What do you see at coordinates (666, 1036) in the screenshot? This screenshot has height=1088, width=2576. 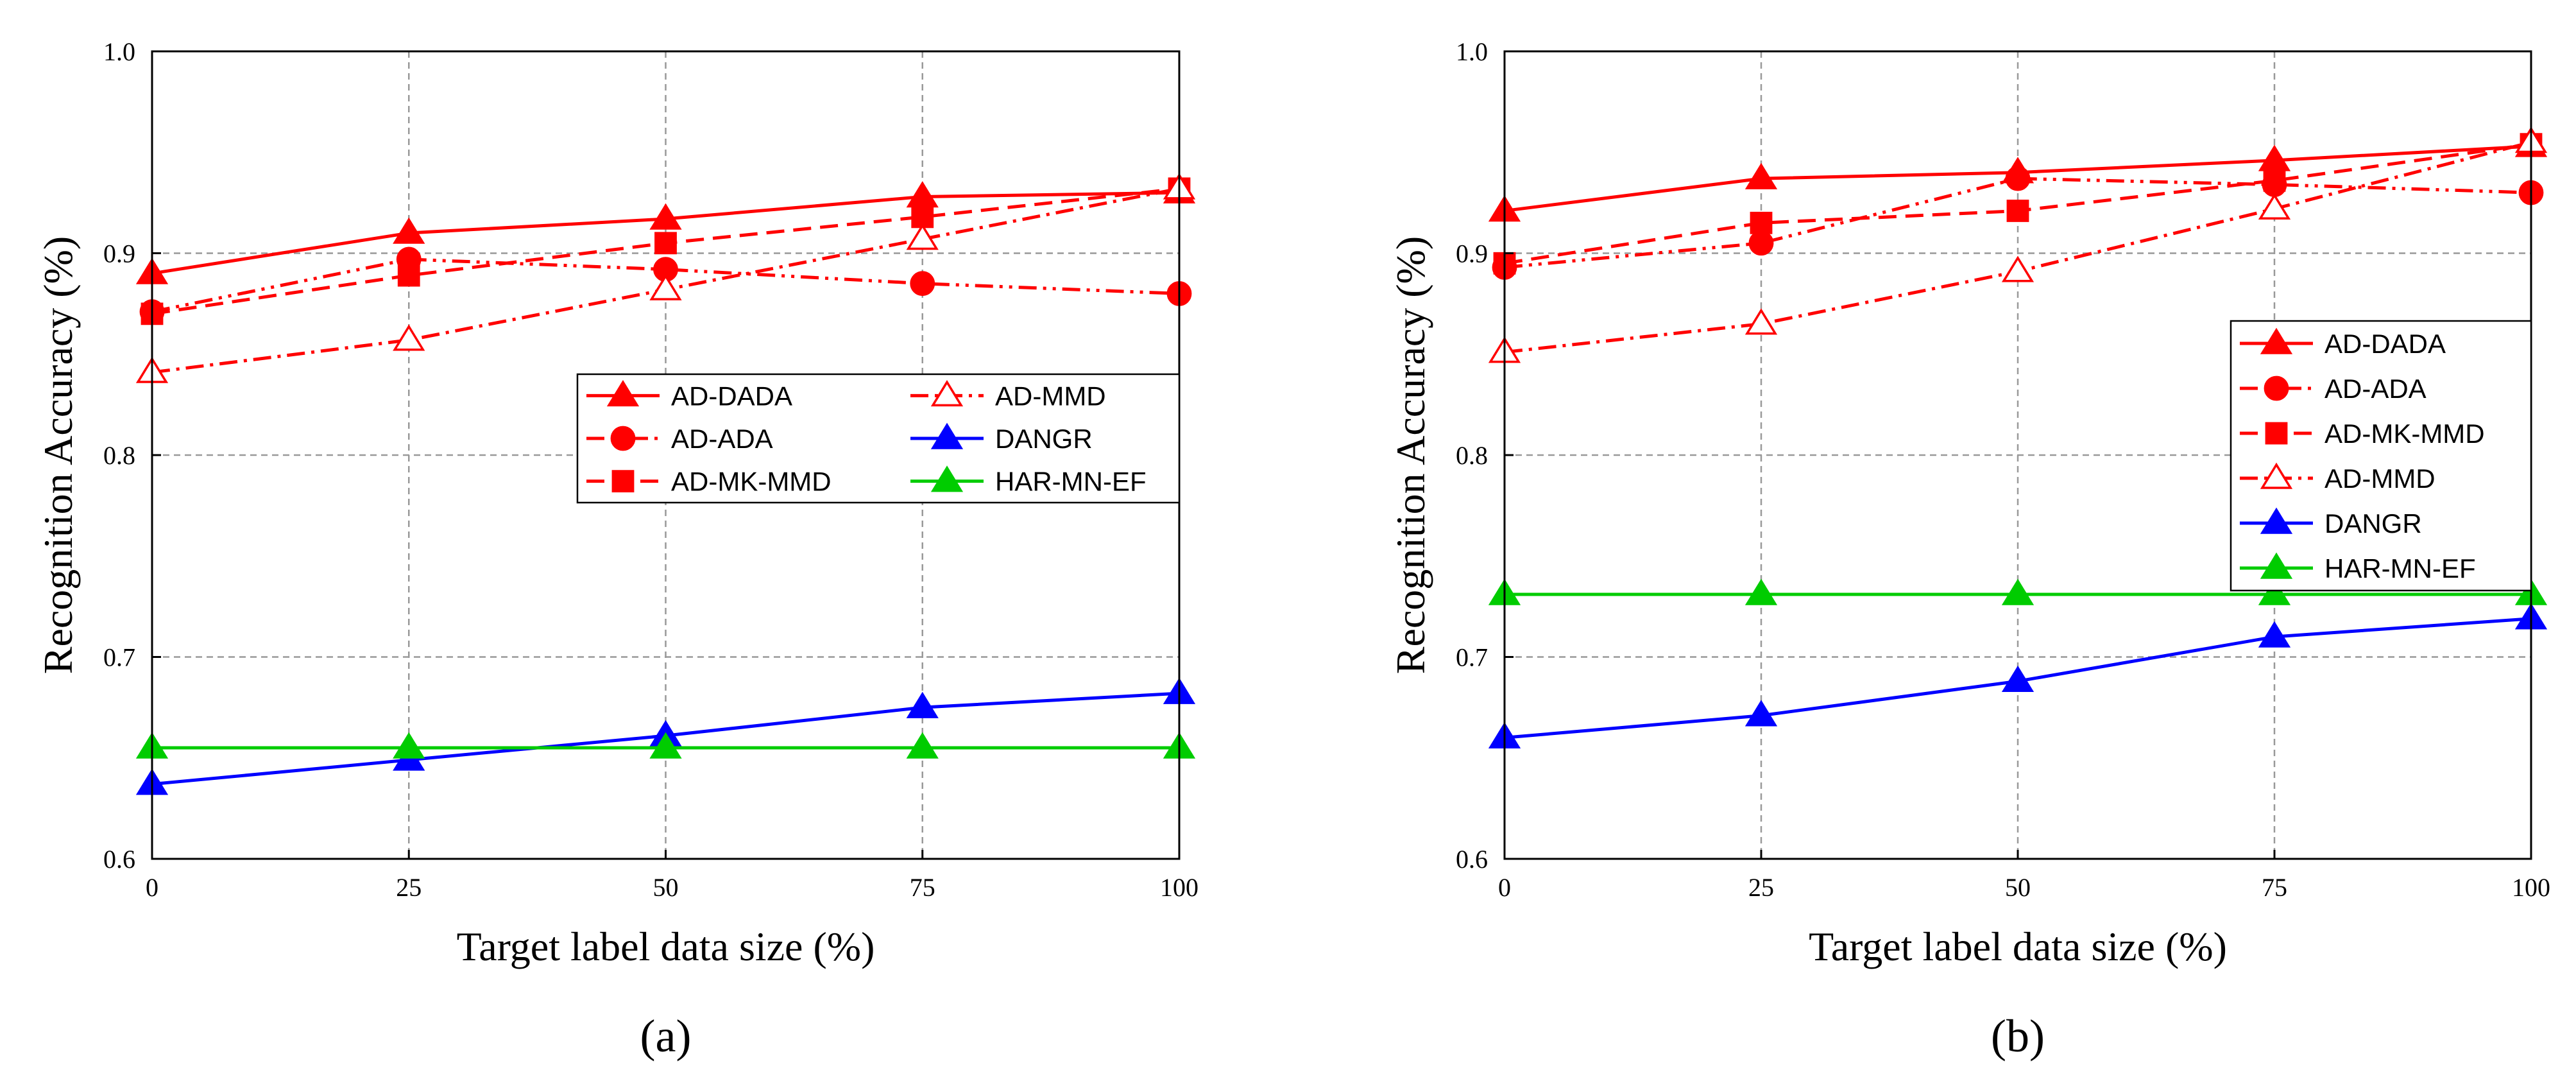 I see `panel-label: (a)` at bounding box center [666, 1036].